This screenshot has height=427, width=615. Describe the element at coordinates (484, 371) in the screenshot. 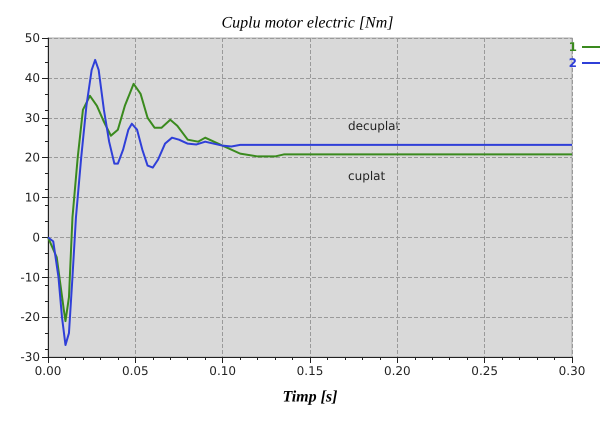

I see `x-tick-label: 0.25` at that location.